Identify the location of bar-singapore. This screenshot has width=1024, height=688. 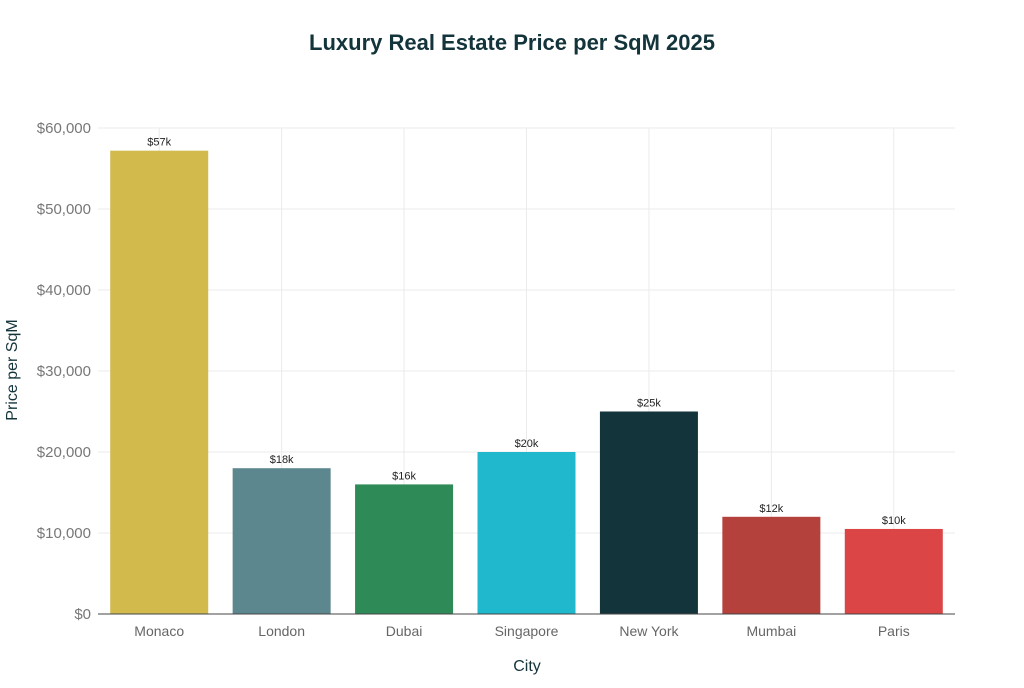
(526, 533).